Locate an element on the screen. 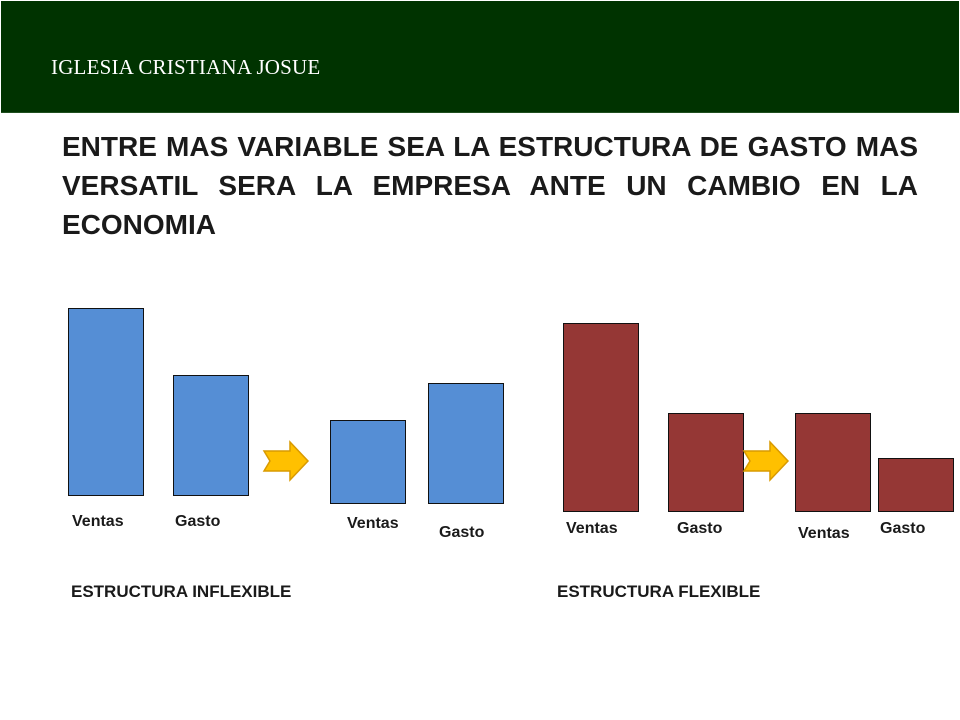  inflexible-after-ventas-label: Ventas is located at coordinates (373, 523).